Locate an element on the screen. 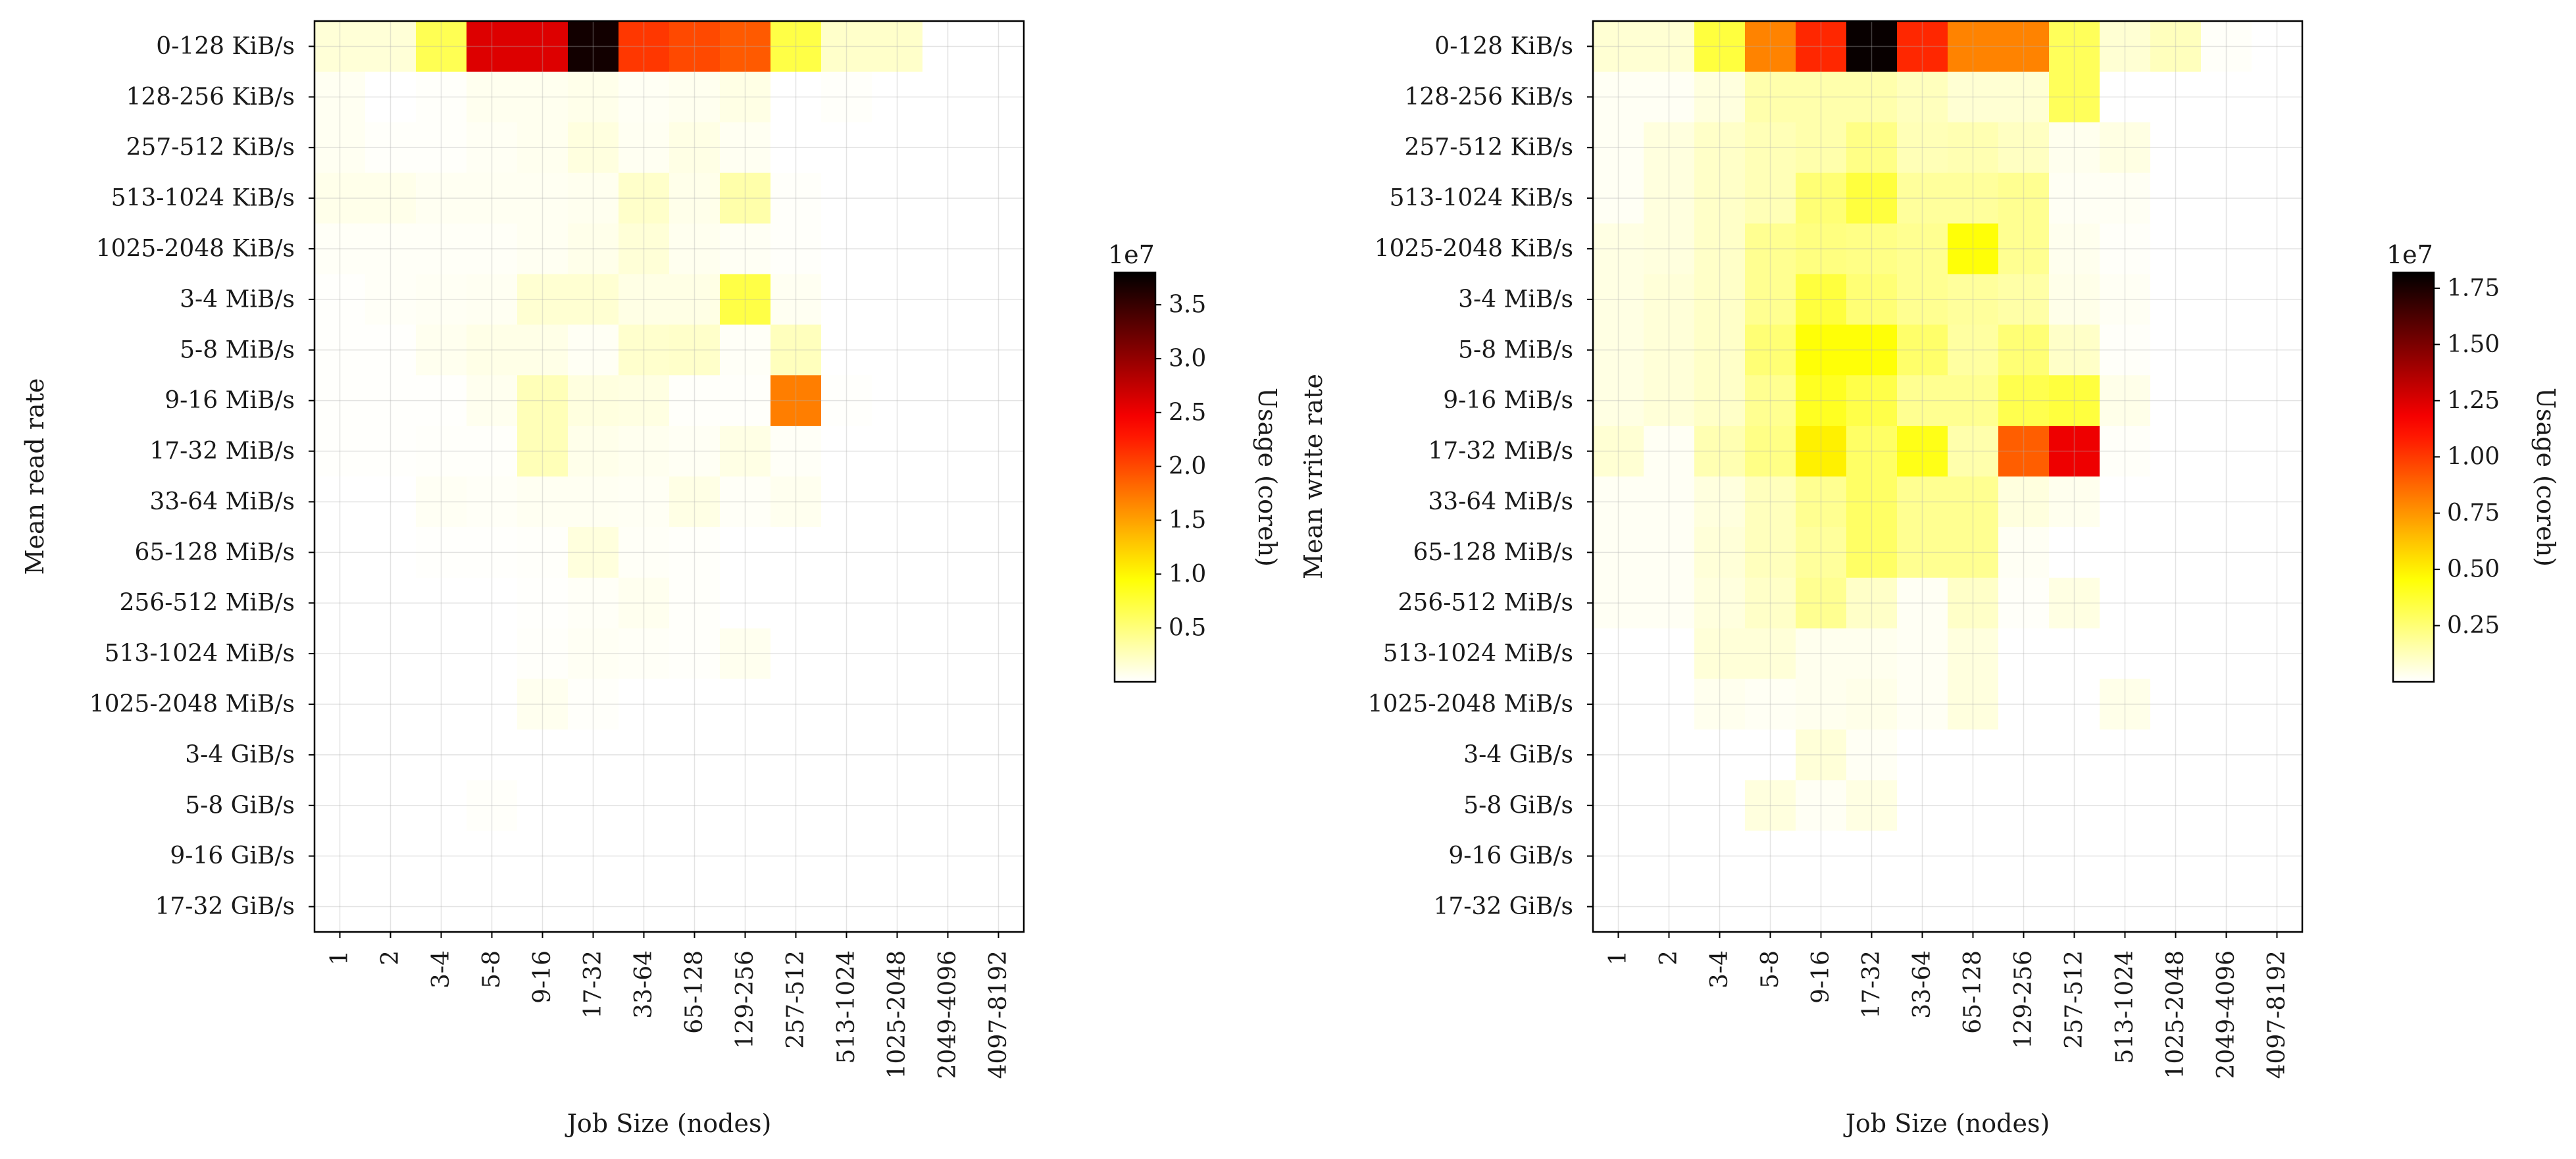 The height and width of the screenshot is (1159, 2576). y-tick-label: 5-8 GiB/s is located at coordinates (240, 805).